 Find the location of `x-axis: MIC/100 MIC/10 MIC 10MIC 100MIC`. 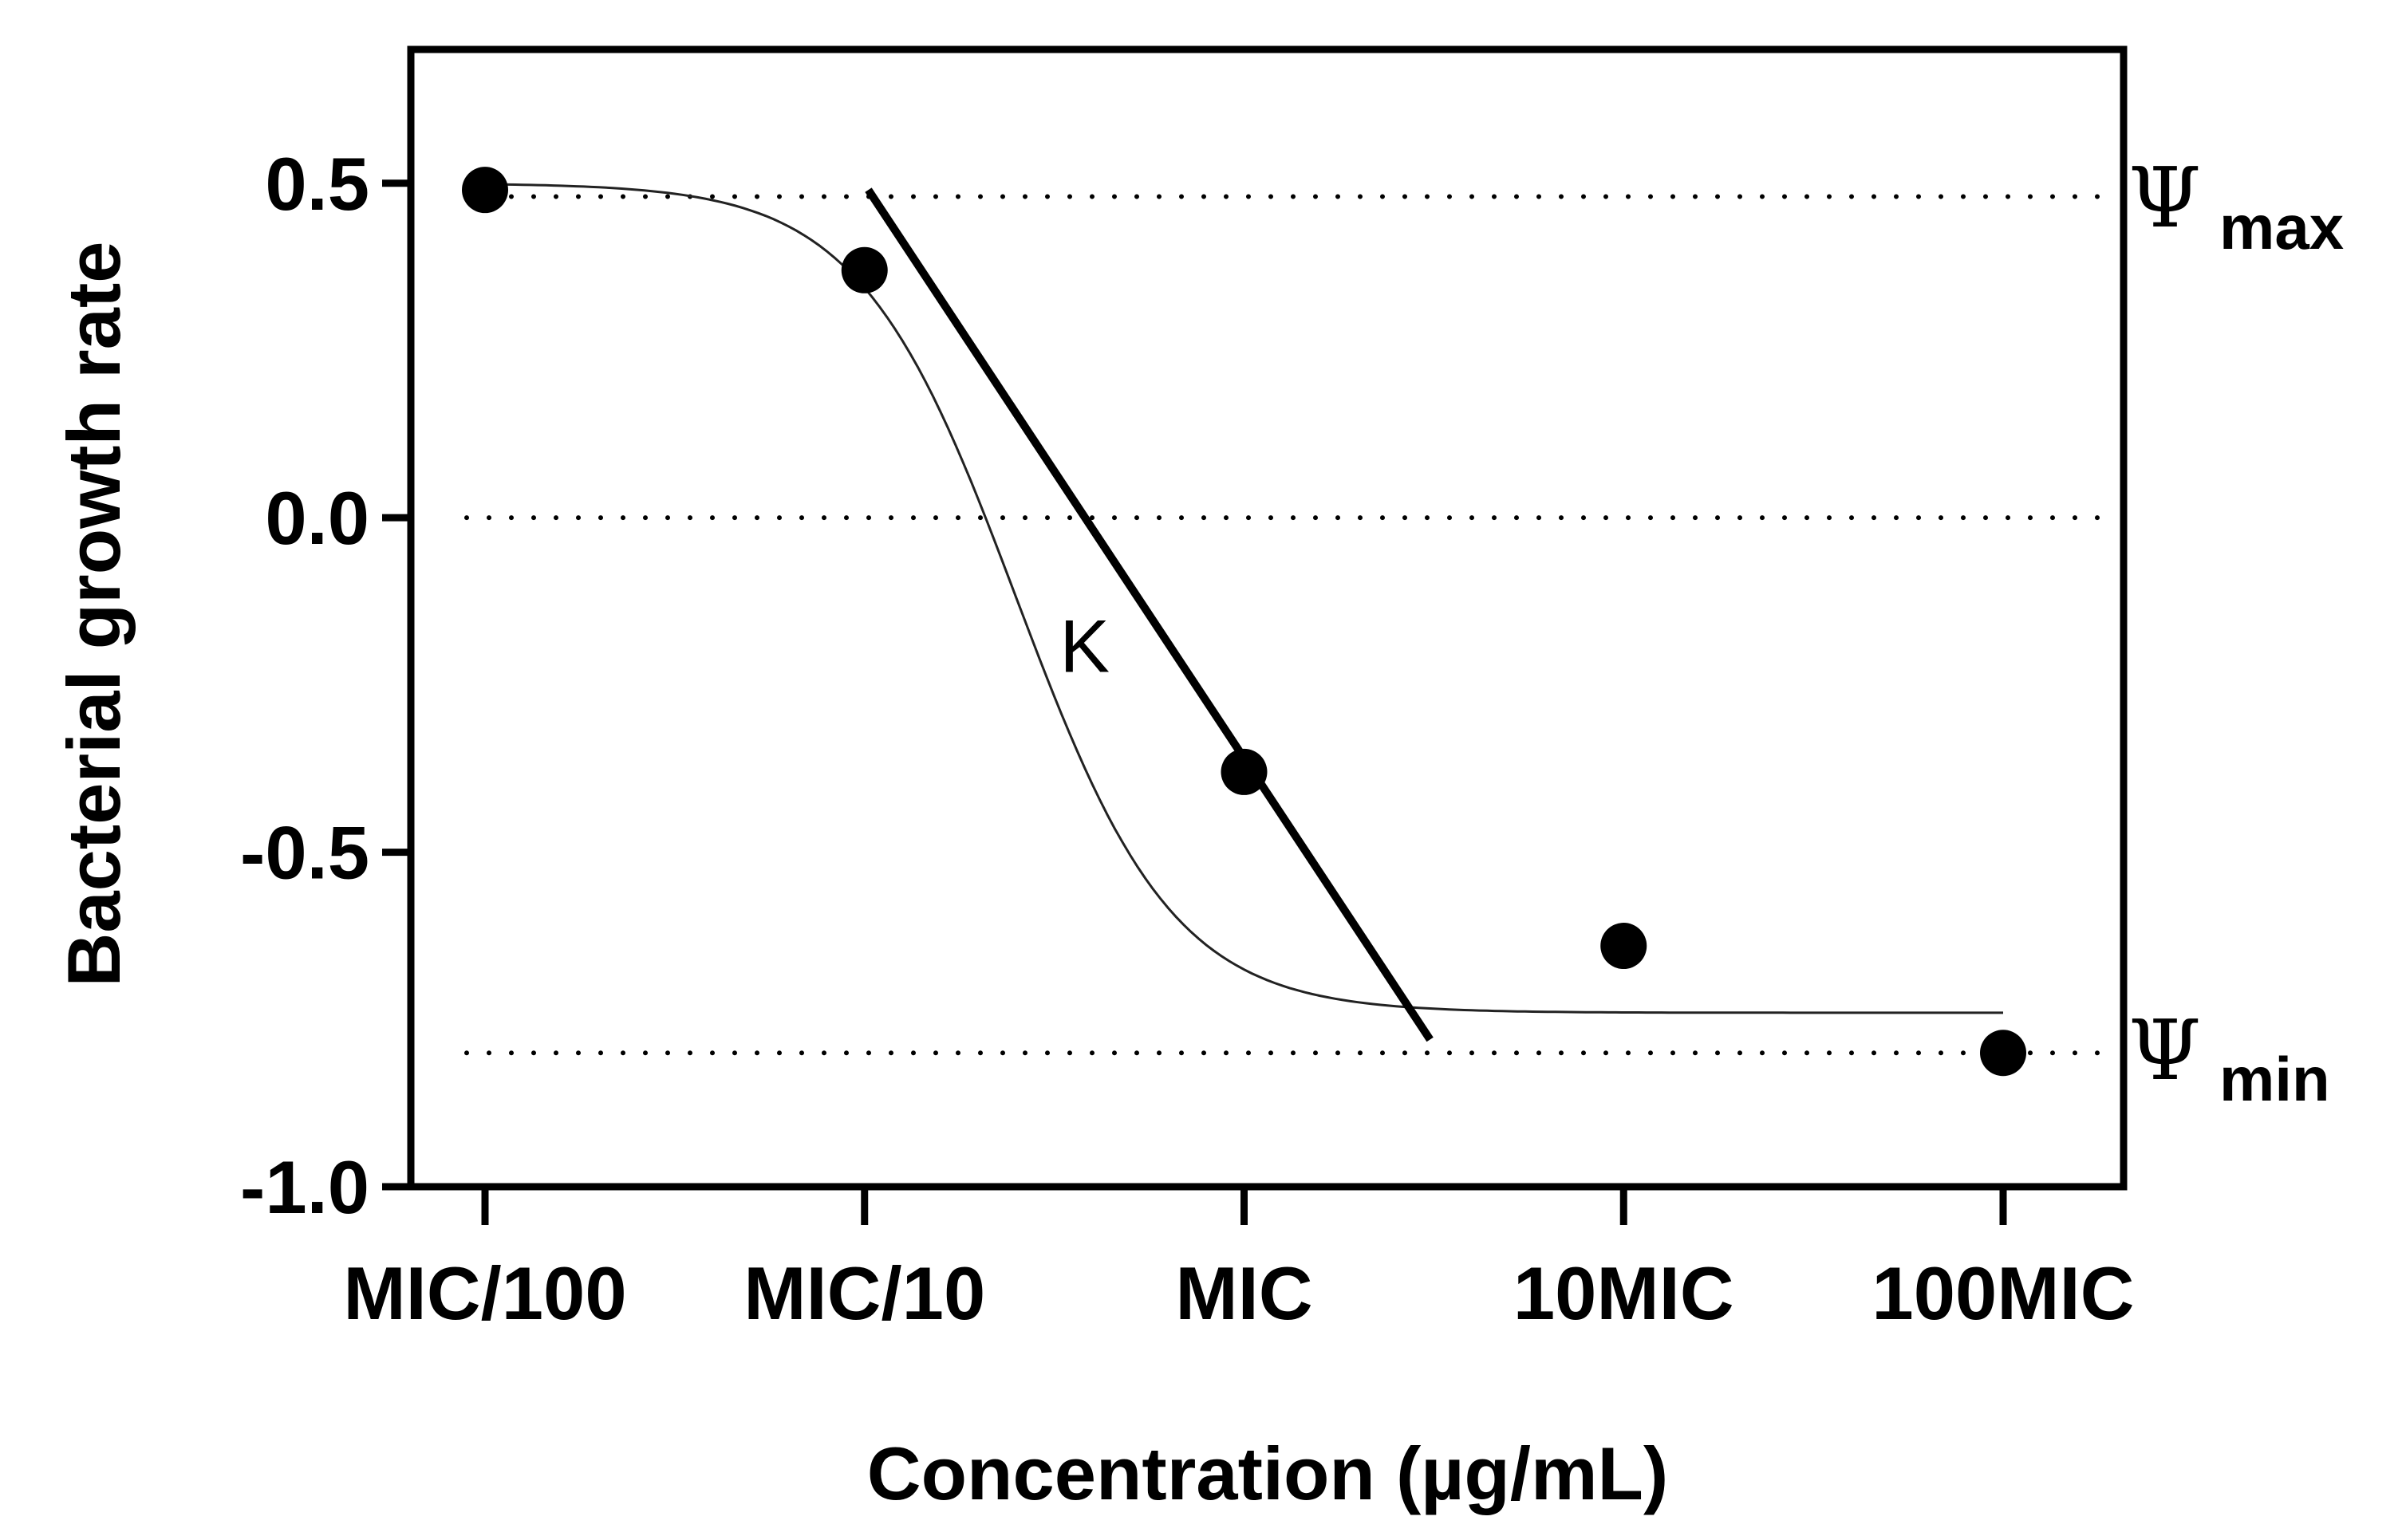

x-axis: MIC/100 MIC/10 MIC 10MIC 100MIC is located at coordinates (1239, 1261).